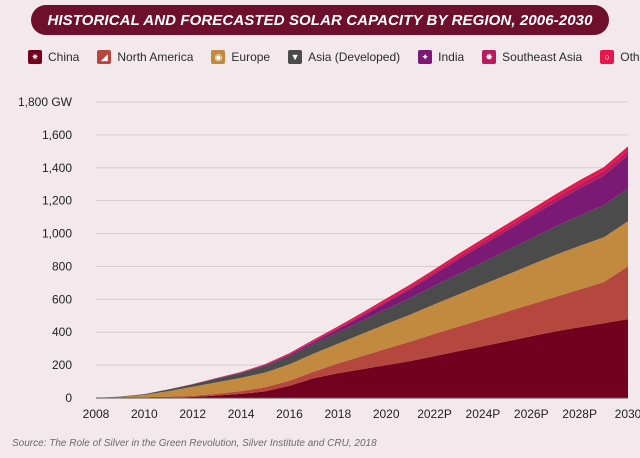 Image resolution: width=640 pixels, height=458 pixels. Describe the element at coordinates (354, 57) in the screenshot. I see `legend-label: Asia (Developed)` at that location.